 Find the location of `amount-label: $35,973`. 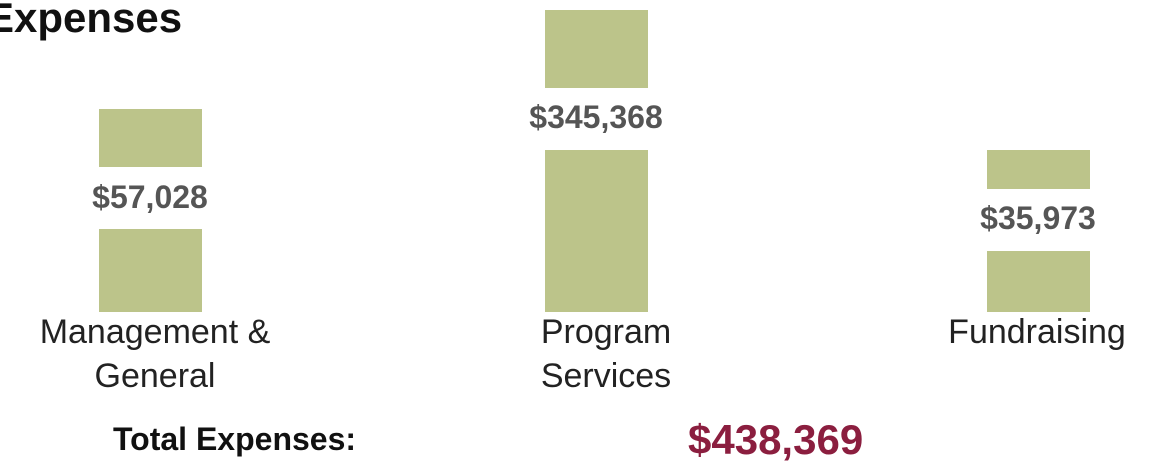

amount-label: $35,973 is located at coordinates (1038, 218).